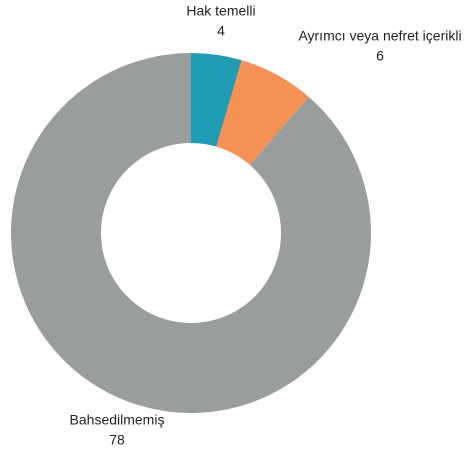 Image resolution: width=469 pixels, height=450 pixels. I want to click on slice-label: Hak temelli, so click(220, 11).